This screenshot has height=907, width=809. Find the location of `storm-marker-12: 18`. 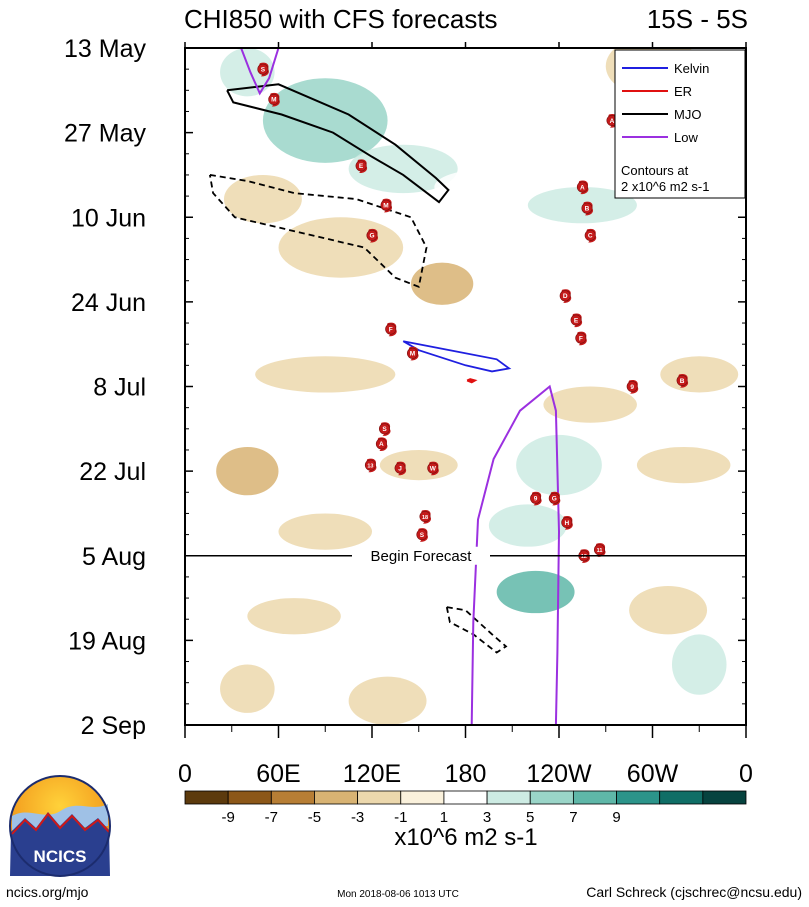

storm-marker-12: 18 is located at coordinates (425, 516).